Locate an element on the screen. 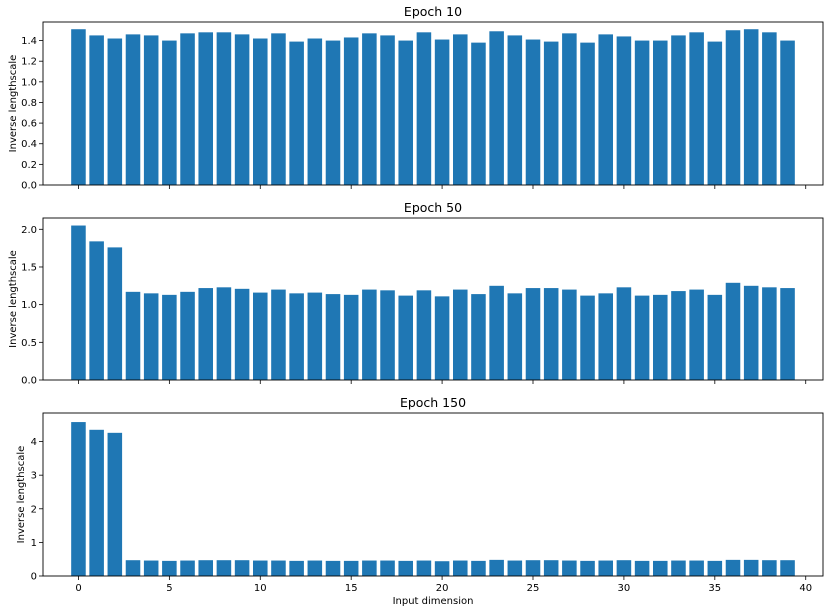  x-tick-label: 35 is located at coordinates (714, 588).